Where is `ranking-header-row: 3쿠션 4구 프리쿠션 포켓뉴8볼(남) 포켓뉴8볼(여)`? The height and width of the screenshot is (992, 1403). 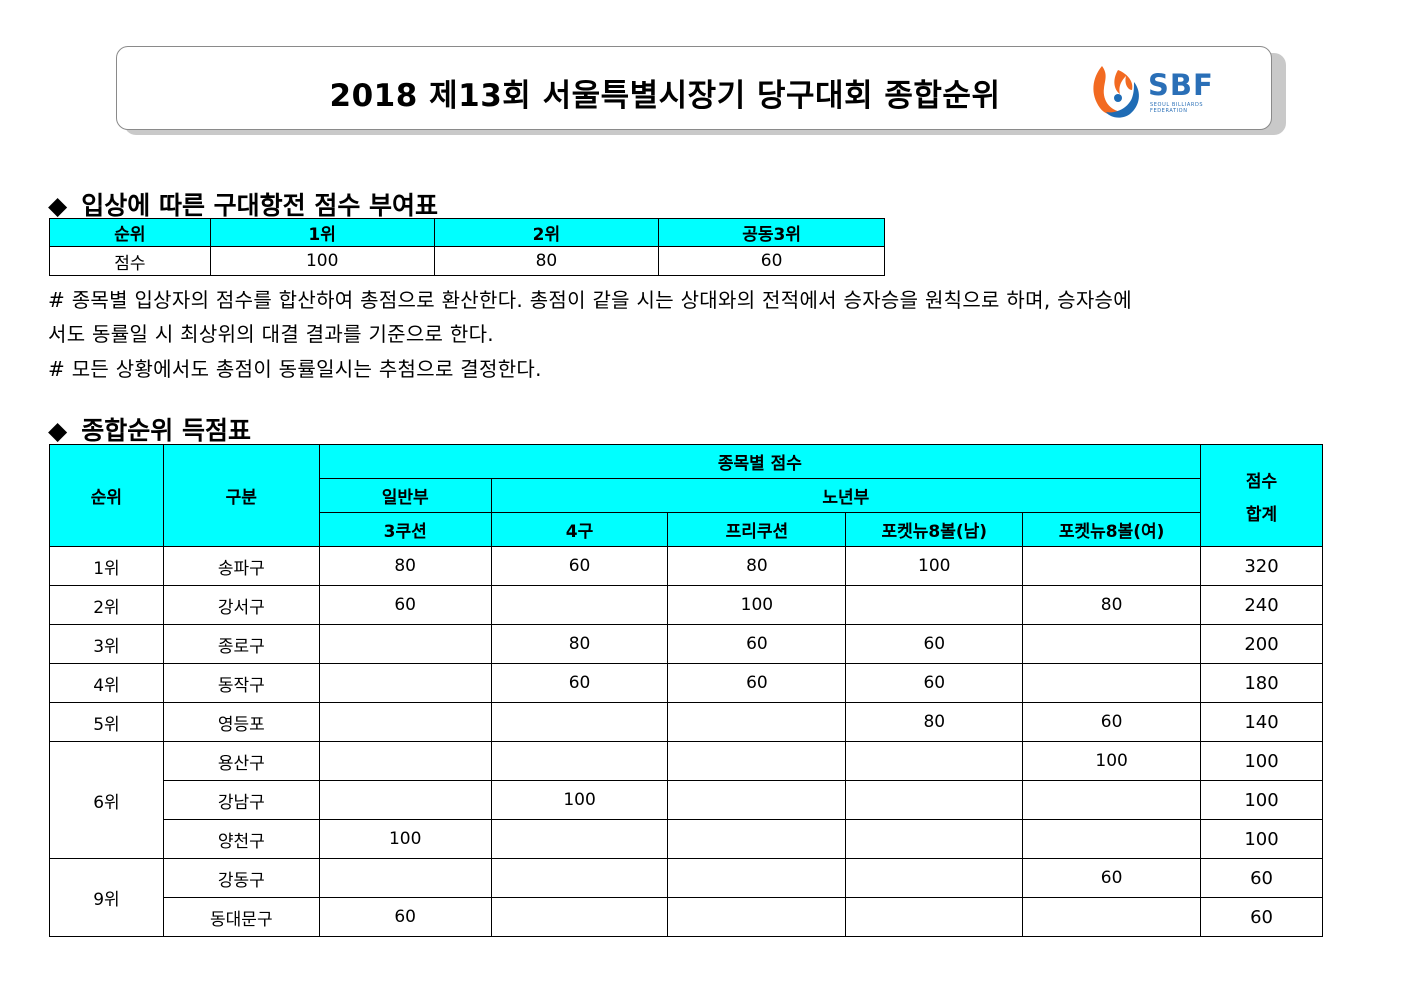 ranking-header-row: 3쿠션 4구 프리쿠션 포켓뉴8볼(남) 포켓뉴8볼(여) is located at coordinates (686, 529).